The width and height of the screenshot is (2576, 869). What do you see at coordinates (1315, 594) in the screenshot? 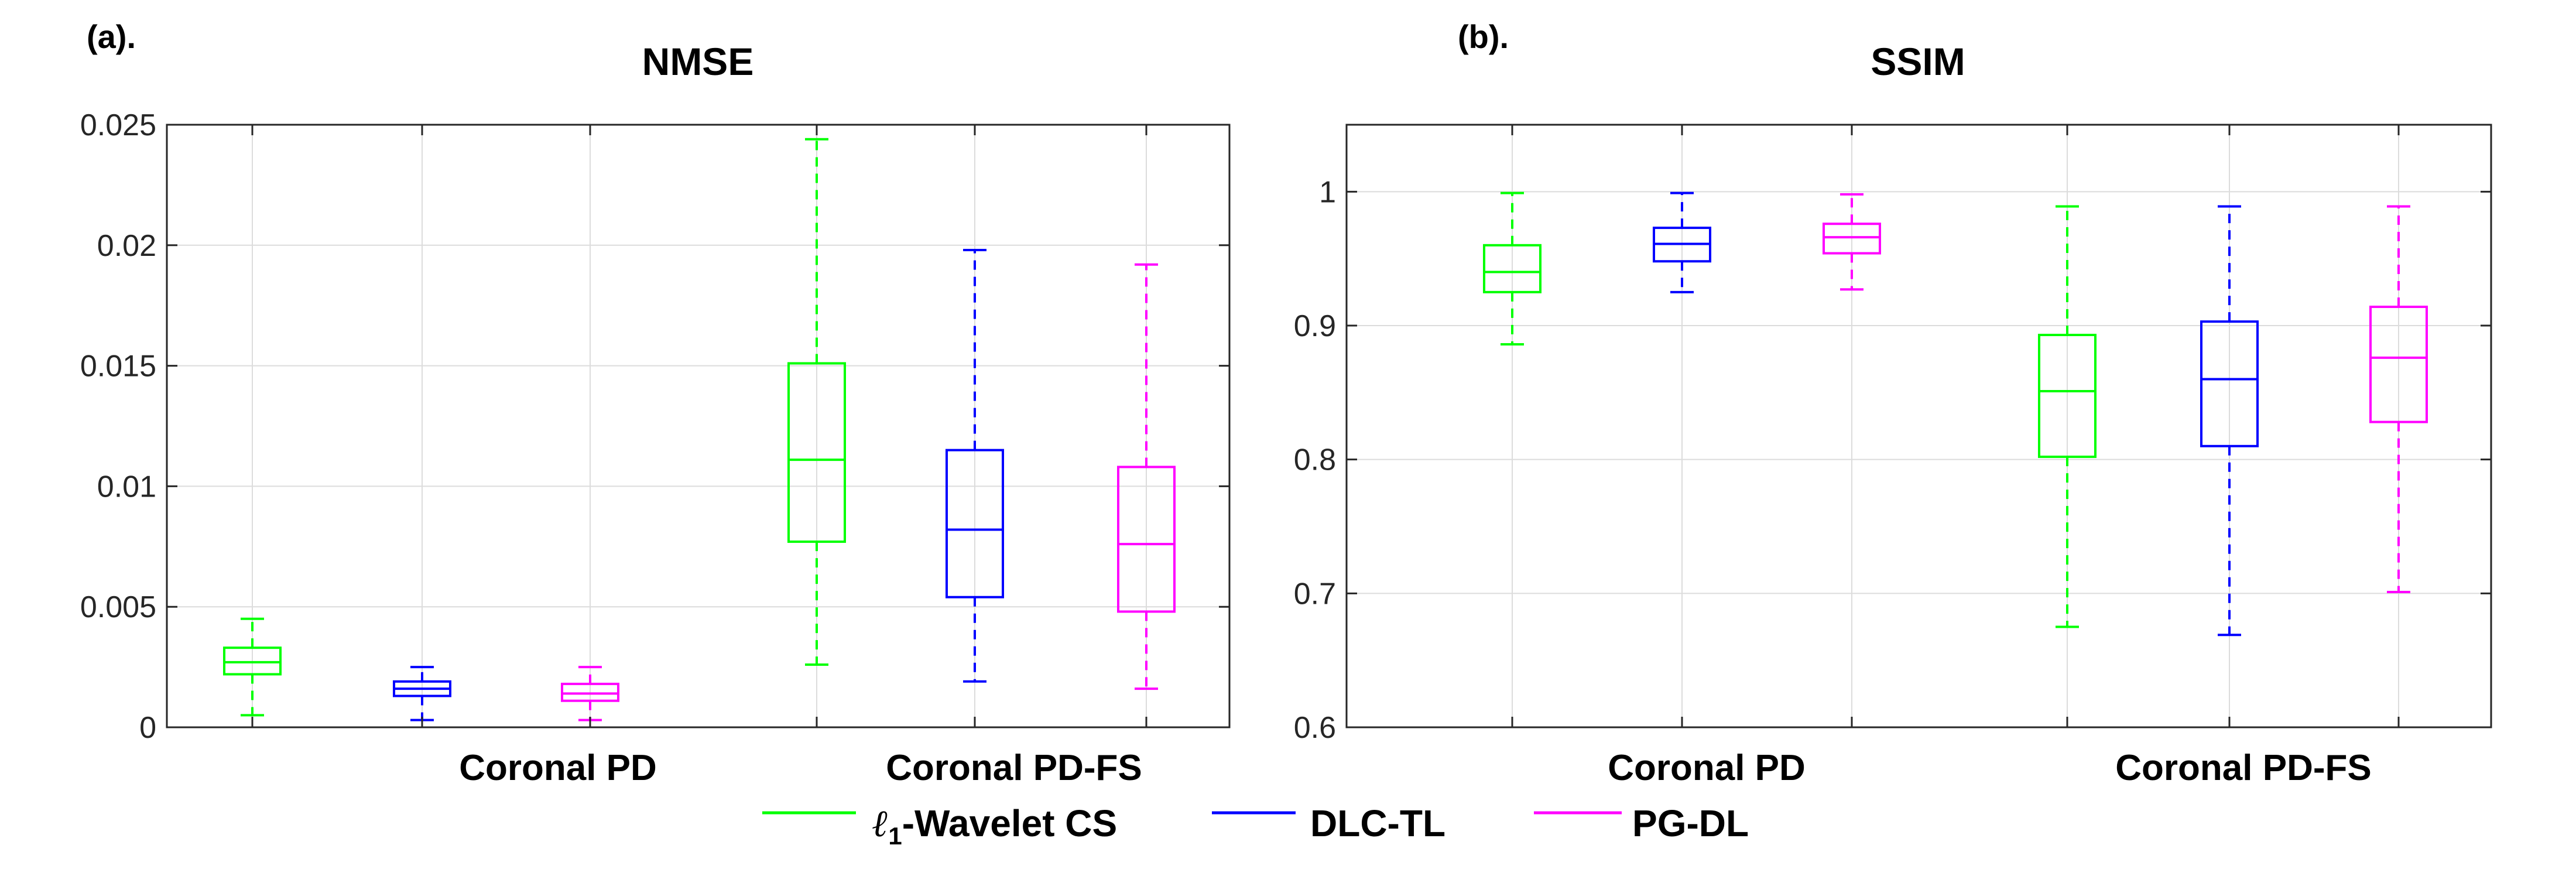
I see `y-tick-label: 0.7` at bounding box center [1315, 594].